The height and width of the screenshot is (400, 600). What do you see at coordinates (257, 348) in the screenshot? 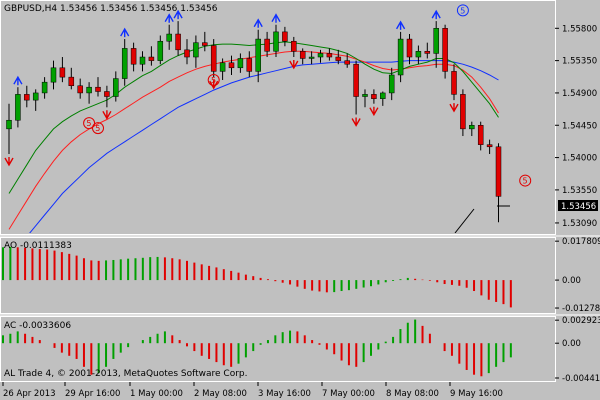
I see `ac-histogram` at bounding box center [257, 348].